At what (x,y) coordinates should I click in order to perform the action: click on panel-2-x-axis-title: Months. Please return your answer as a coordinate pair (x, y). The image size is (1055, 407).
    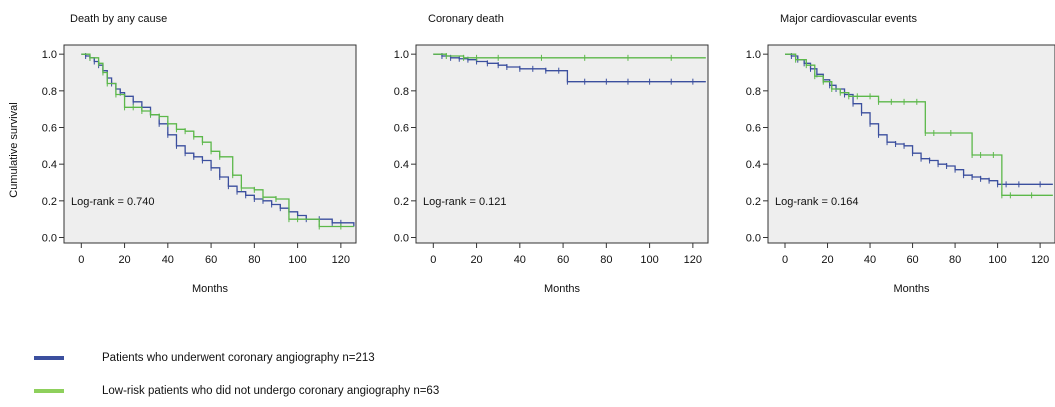
    Looking at the image, I should click on (562, 289).